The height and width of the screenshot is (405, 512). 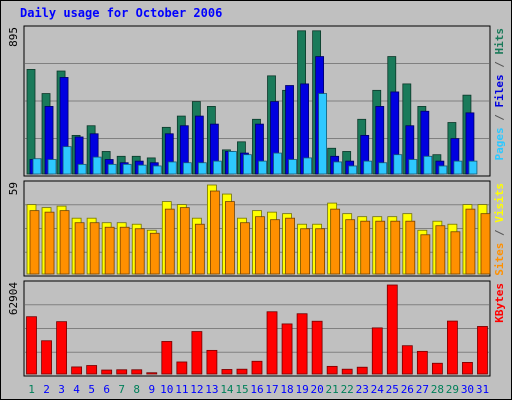 I want to click on x-tick-label-day-3: 3, so click(x=61, y=389).